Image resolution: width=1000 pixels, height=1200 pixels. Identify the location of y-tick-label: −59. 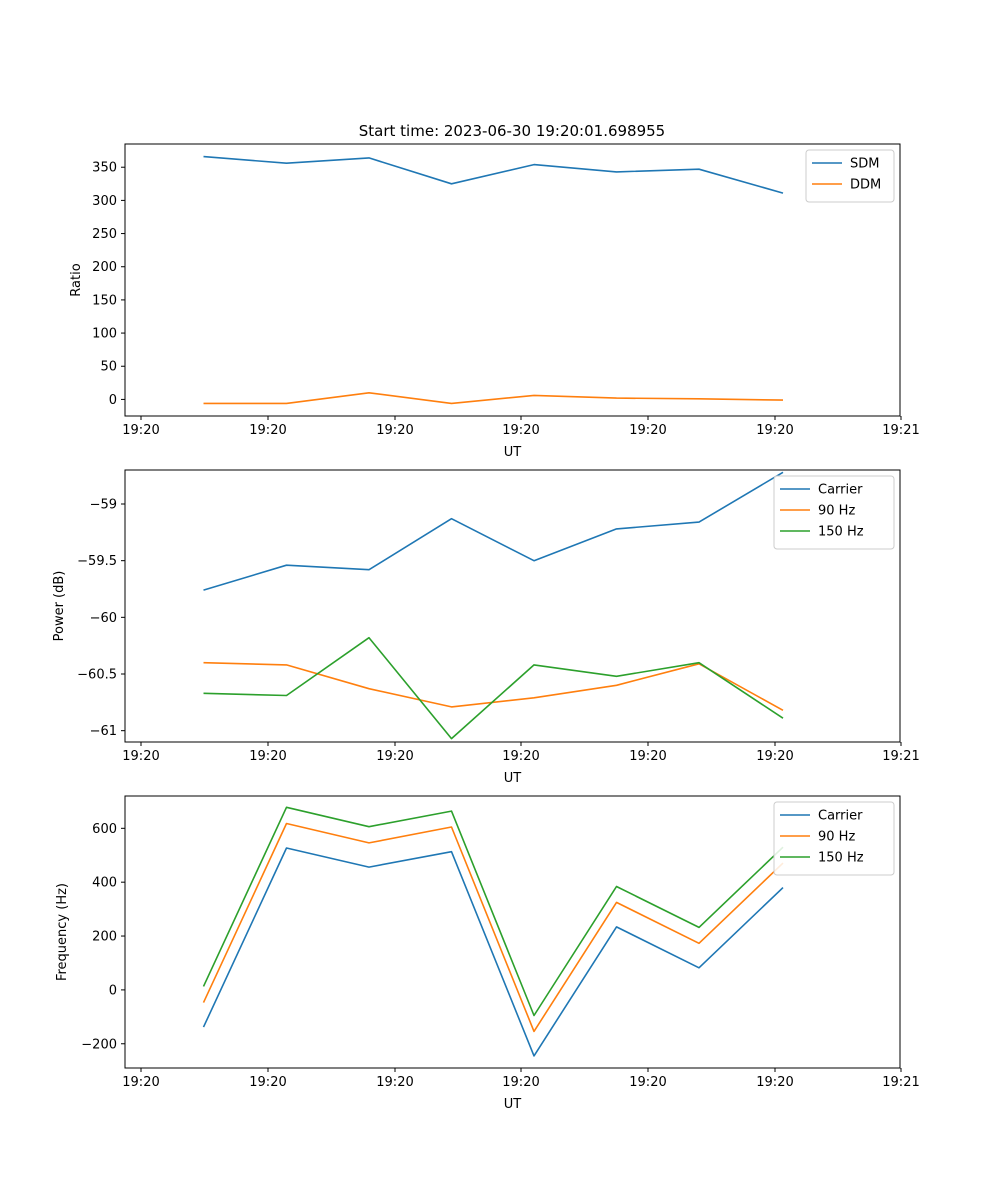
(103, 505).